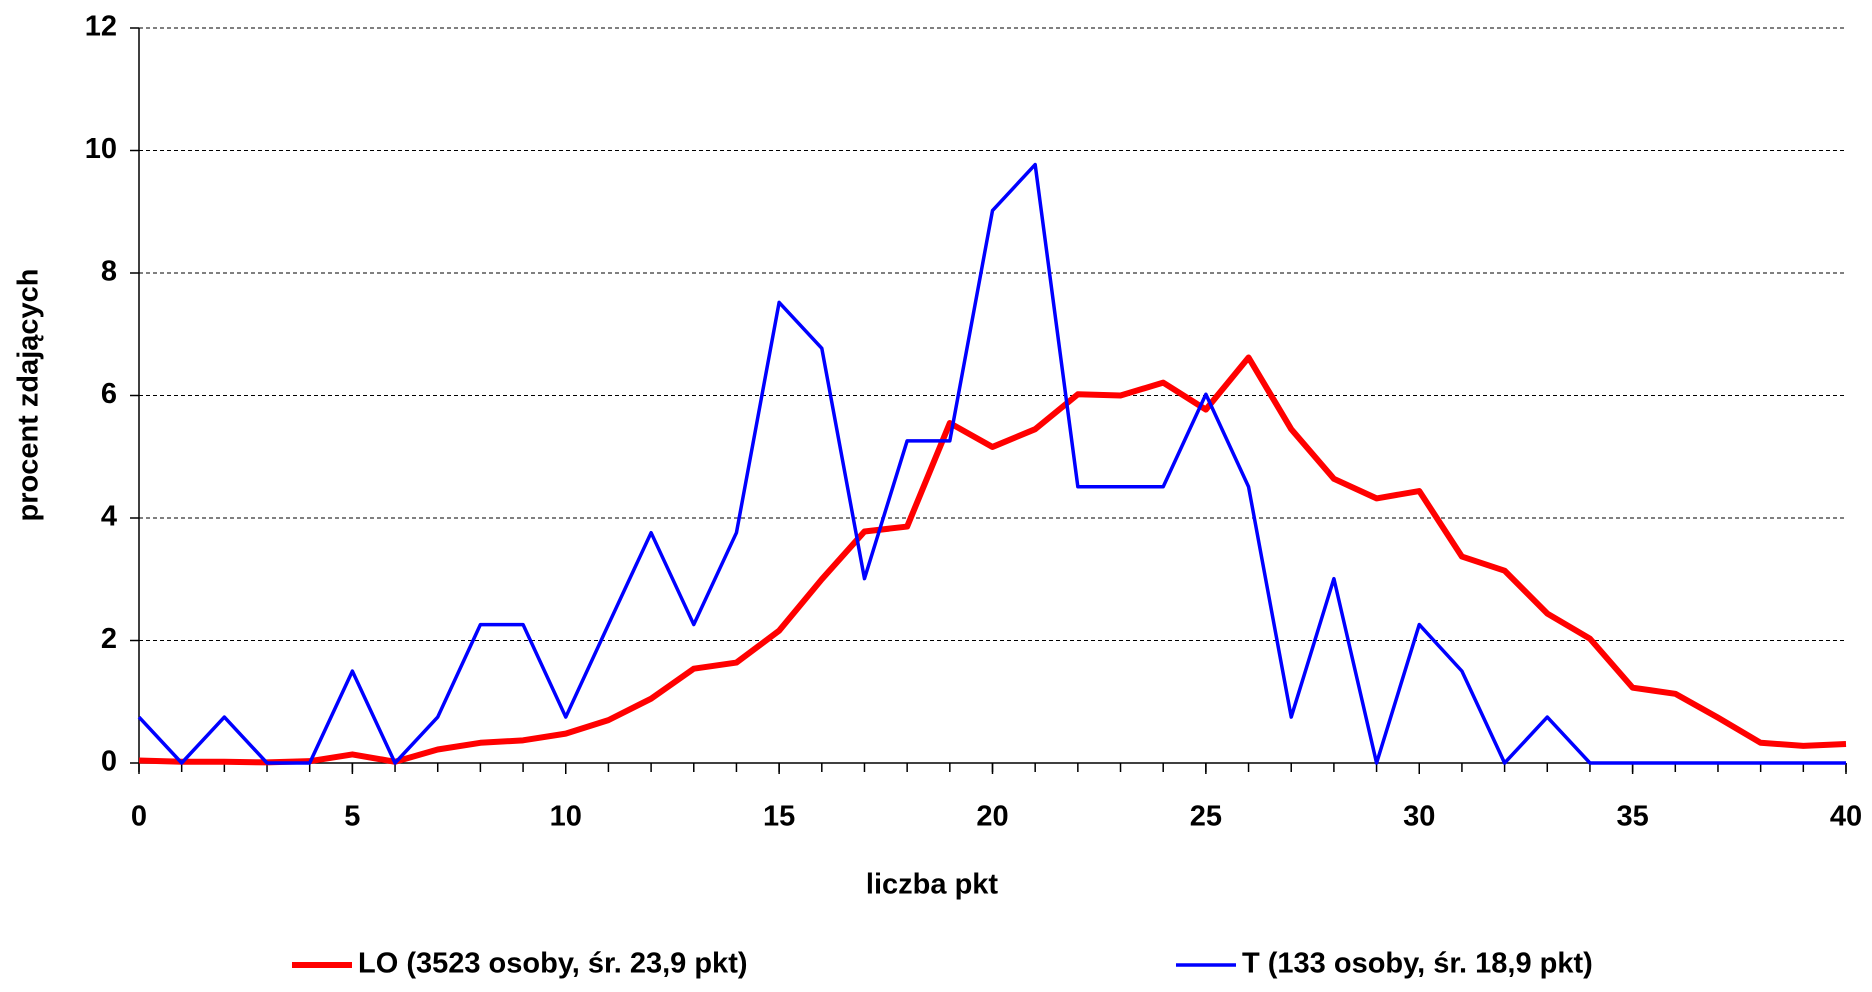  I want to click on y-tick-label: 0, so click(109, 762).